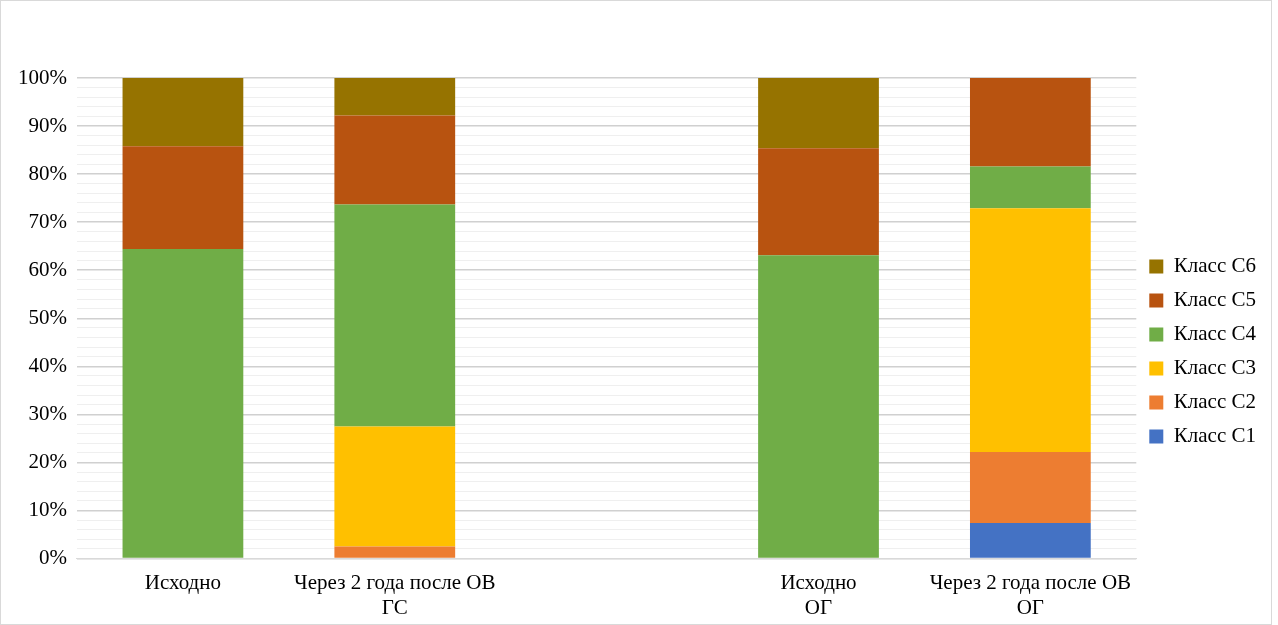  What do you see at coordinates (1215, 333) in the screenshot?
I see `legend-label: Класс С4` at bounding box center [1215, 333].